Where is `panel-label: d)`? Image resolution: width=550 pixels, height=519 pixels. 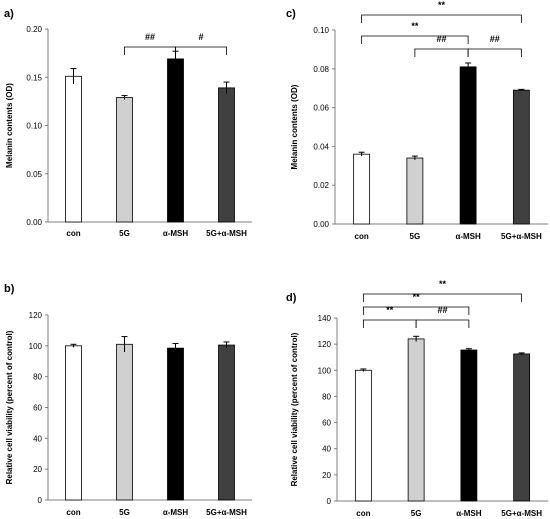
panel-label: d) is located at coordinates (291, 298).